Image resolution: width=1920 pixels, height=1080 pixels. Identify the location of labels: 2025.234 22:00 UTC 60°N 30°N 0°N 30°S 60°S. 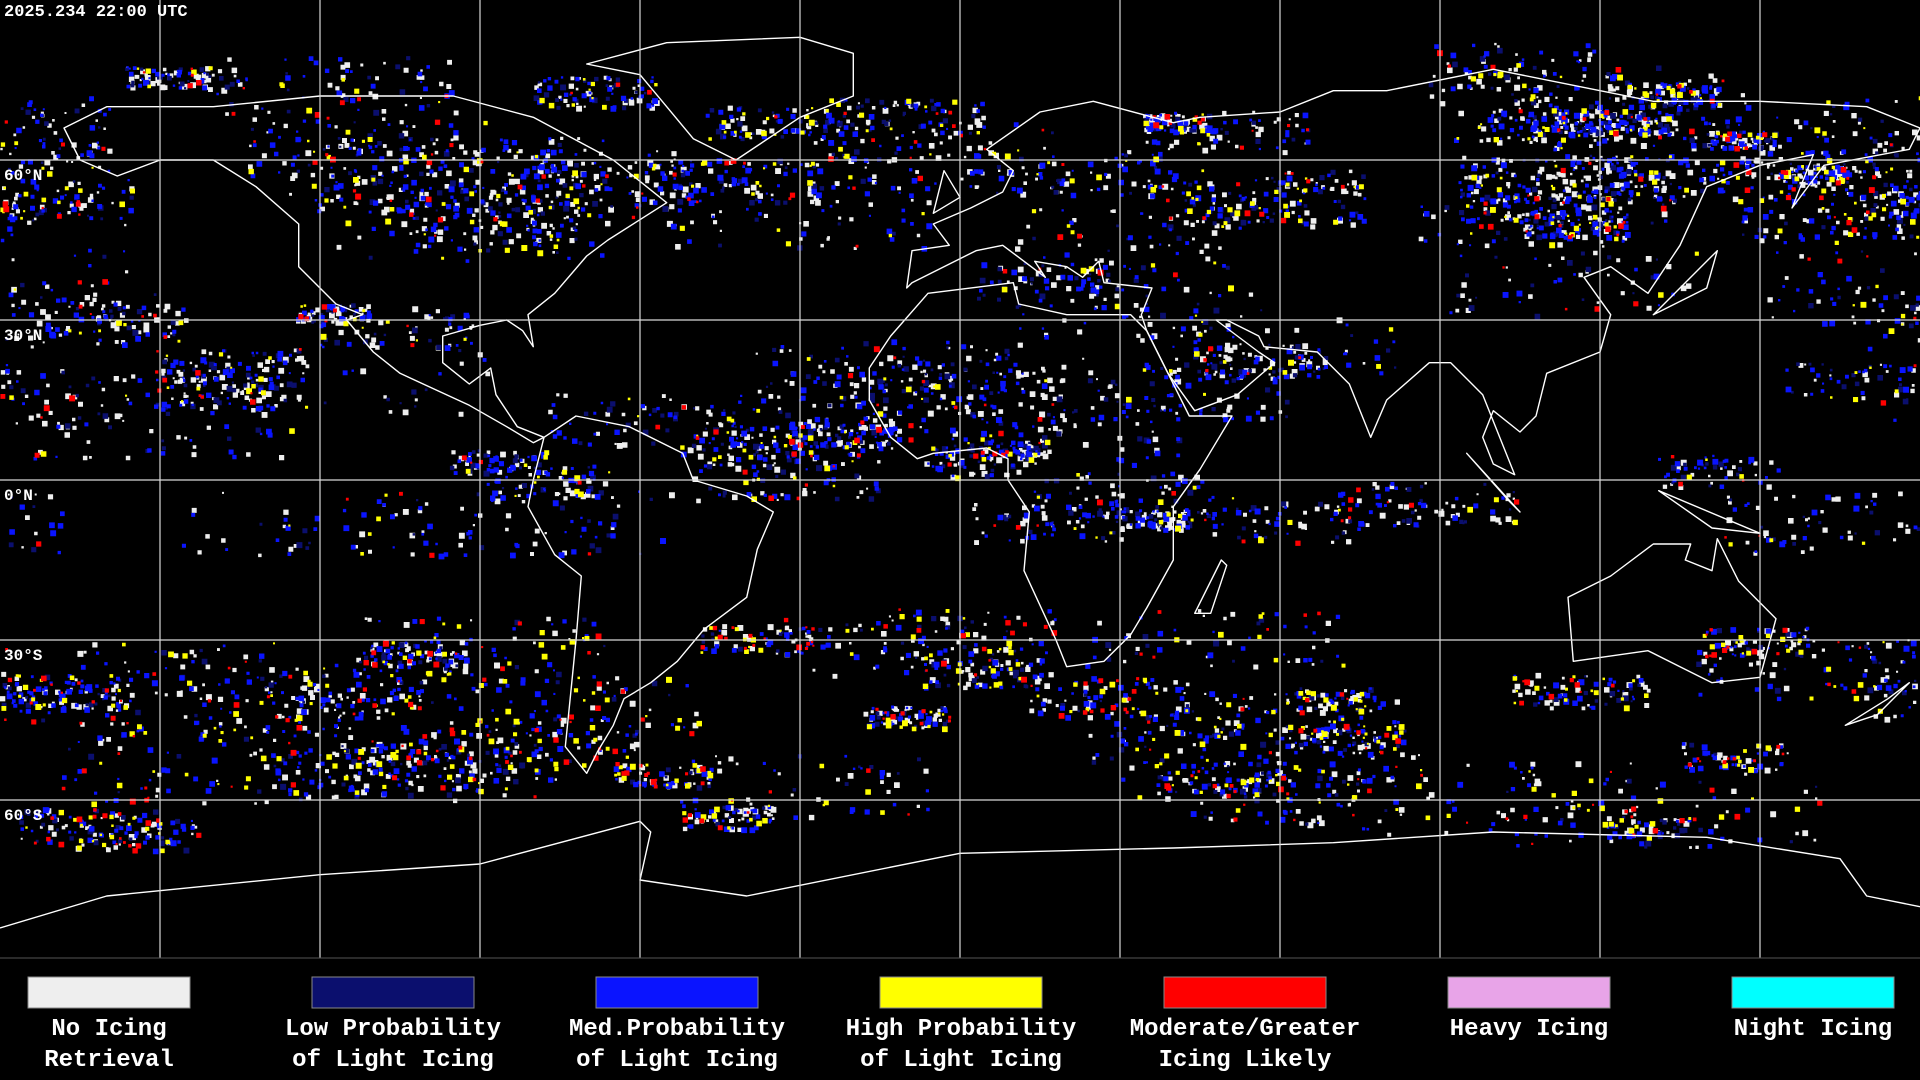
(96, 414).